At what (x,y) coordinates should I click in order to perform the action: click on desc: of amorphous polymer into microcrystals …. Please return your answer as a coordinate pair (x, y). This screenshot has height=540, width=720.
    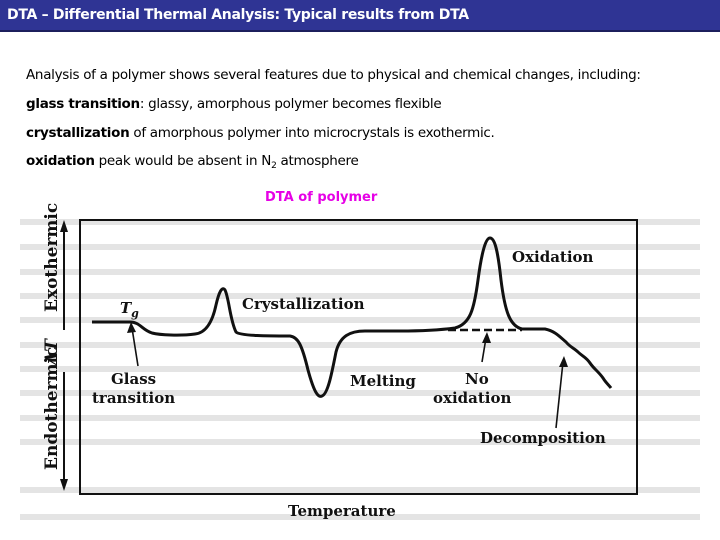
    Looking at the image, I should click on (312, 133).